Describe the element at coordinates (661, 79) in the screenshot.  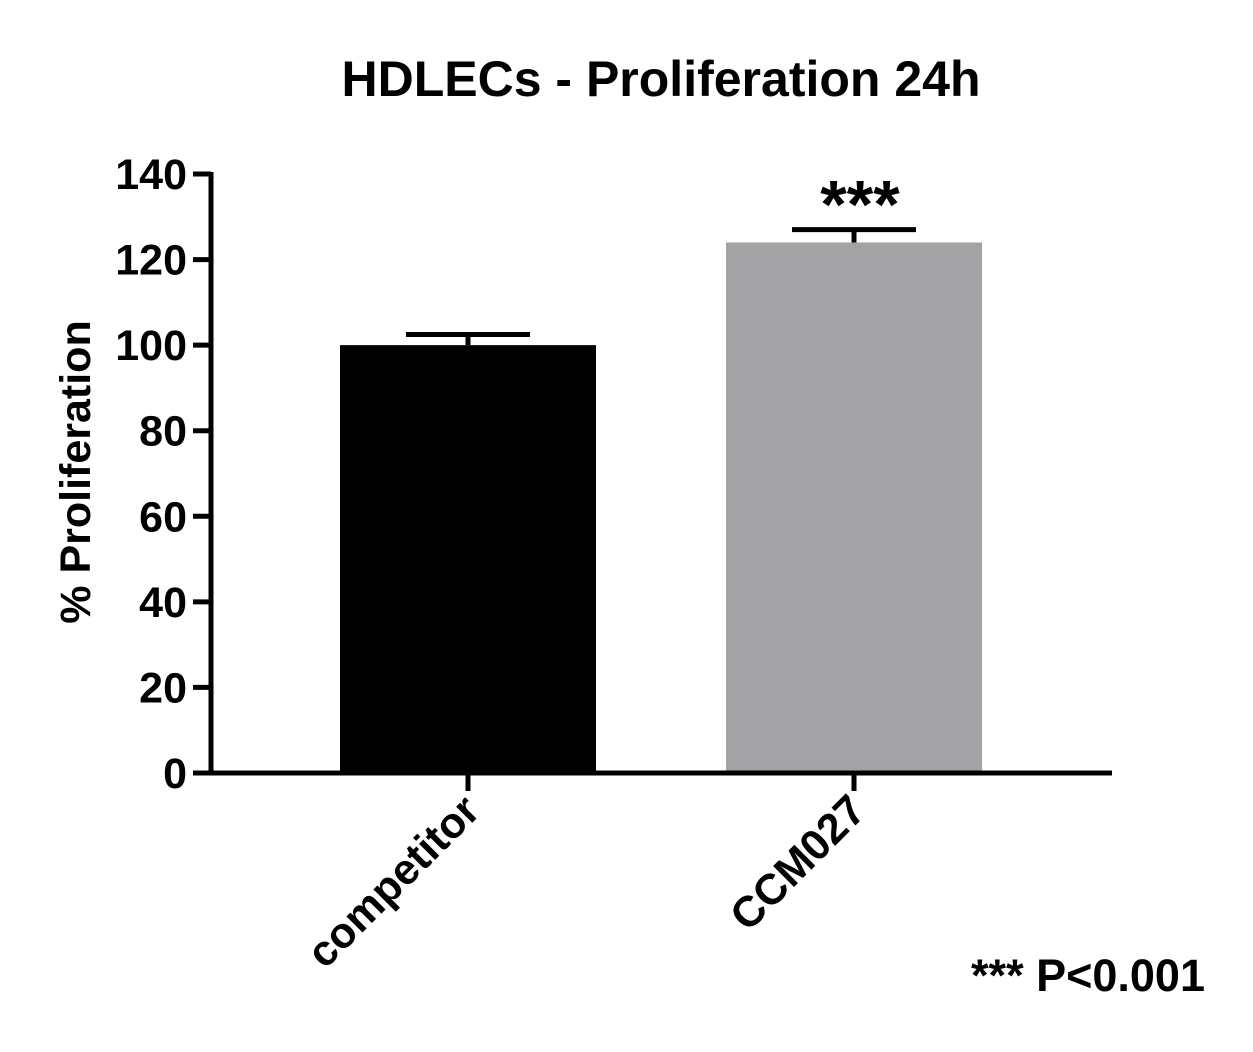
I see `chart-title: HDLECs - Proliferation 24h` at that location.